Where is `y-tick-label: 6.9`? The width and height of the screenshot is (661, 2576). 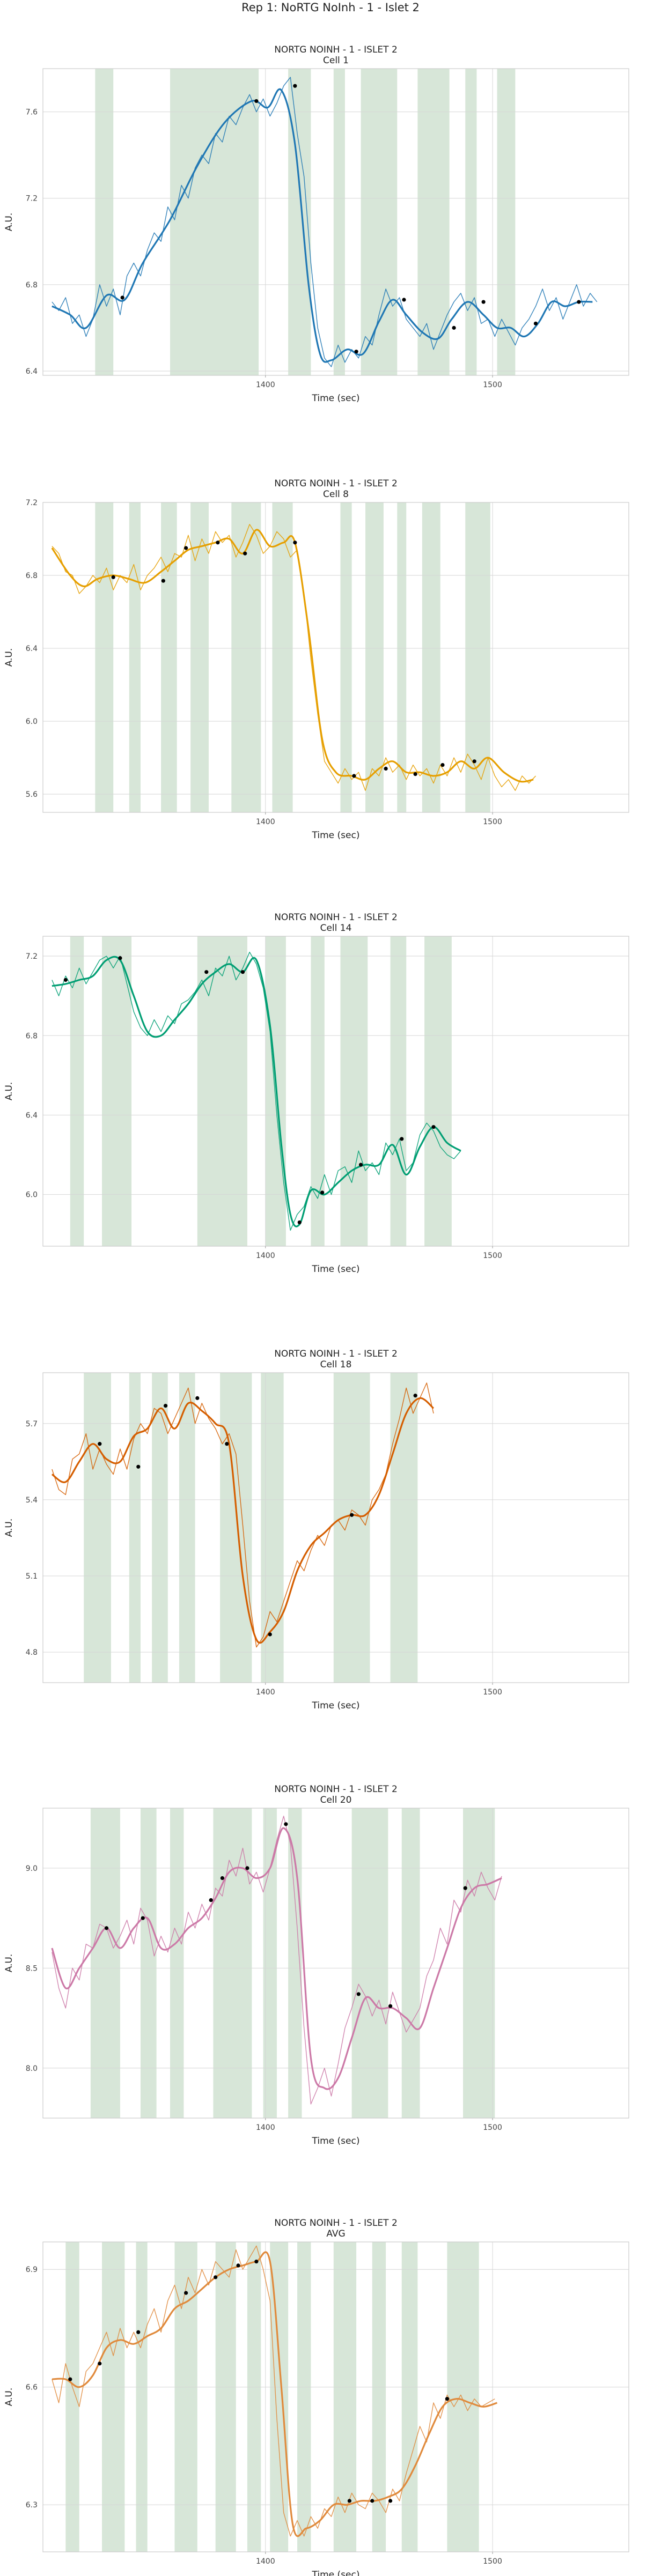
y-tick-label: 6.9 is located at coordinates (32, 2270).